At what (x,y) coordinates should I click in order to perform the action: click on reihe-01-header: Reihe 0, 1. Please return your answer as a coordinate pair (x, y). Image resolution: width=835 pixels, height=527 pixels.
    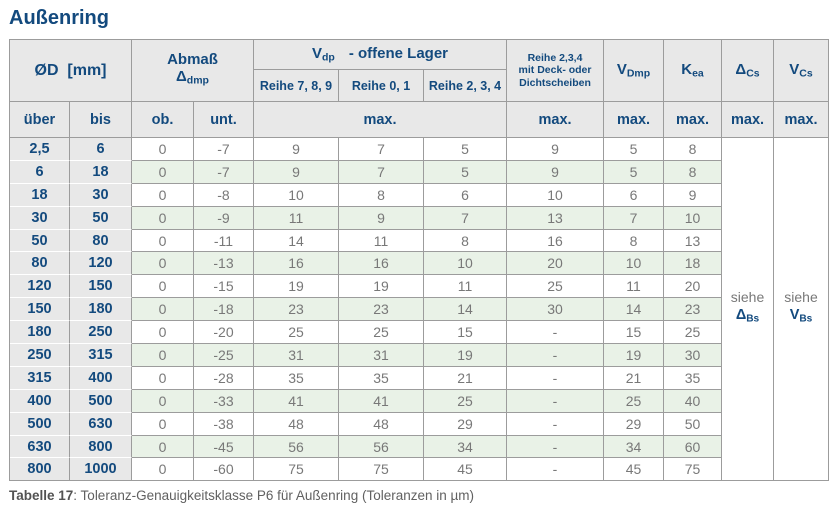
    Looking at the image, I should click on (381, 86).